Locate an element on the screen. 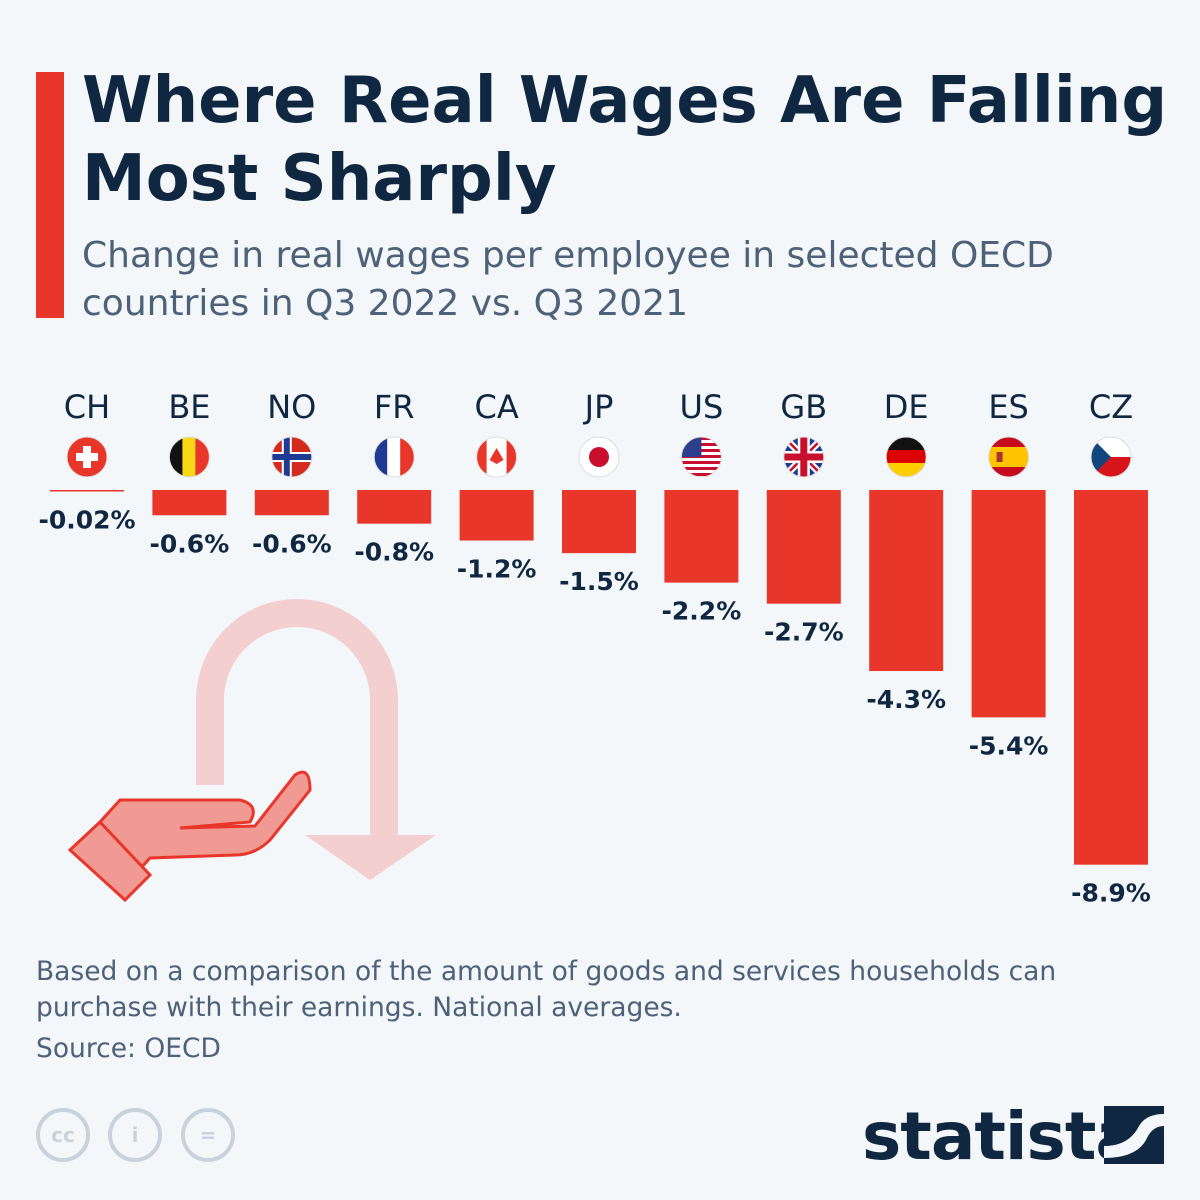 The width and height of the screenshot is (1200, 1200). data-label: -2.7% is located at coordinates (804, 632).